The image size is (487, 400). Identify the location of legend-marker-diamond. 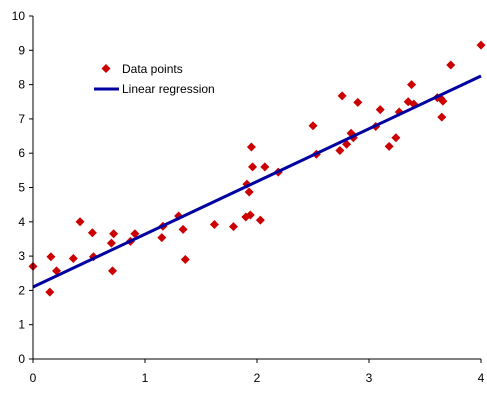
(106, 68).